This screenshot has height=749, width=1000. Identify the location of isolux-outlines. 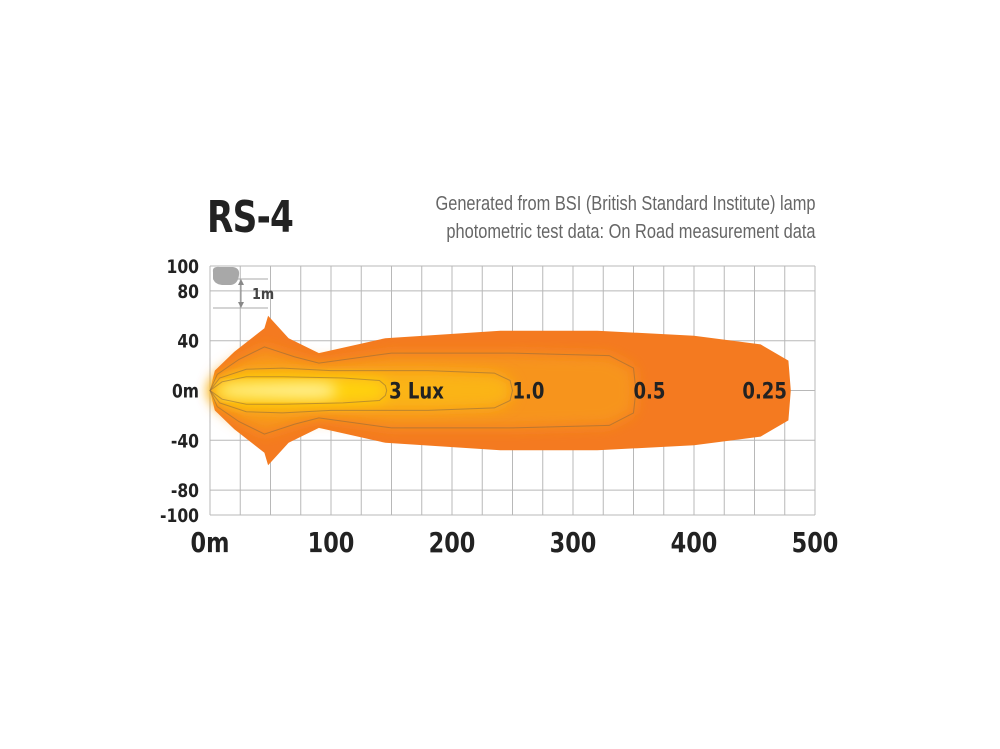
(423, 390).